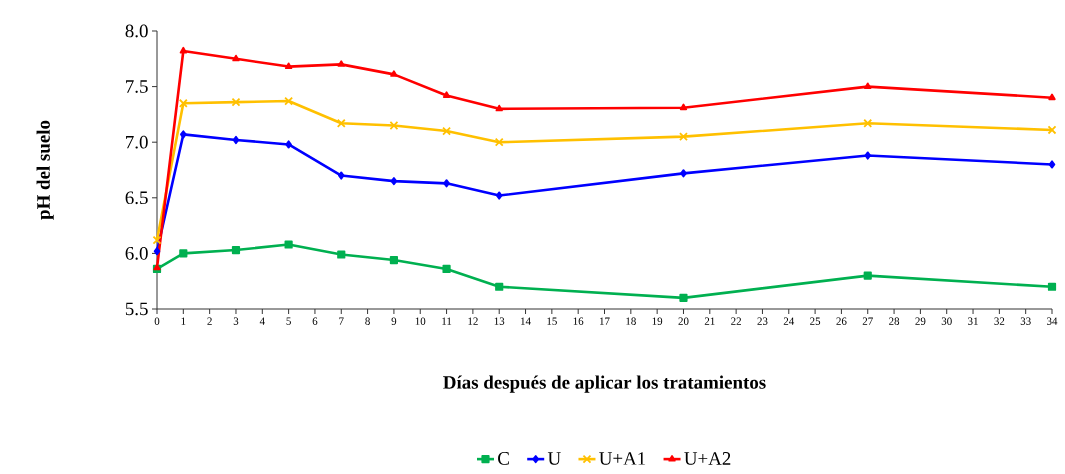  Describe the element at coordinates (762, 321) in the screenshot. I see `x-tick-label: 23` at that location.